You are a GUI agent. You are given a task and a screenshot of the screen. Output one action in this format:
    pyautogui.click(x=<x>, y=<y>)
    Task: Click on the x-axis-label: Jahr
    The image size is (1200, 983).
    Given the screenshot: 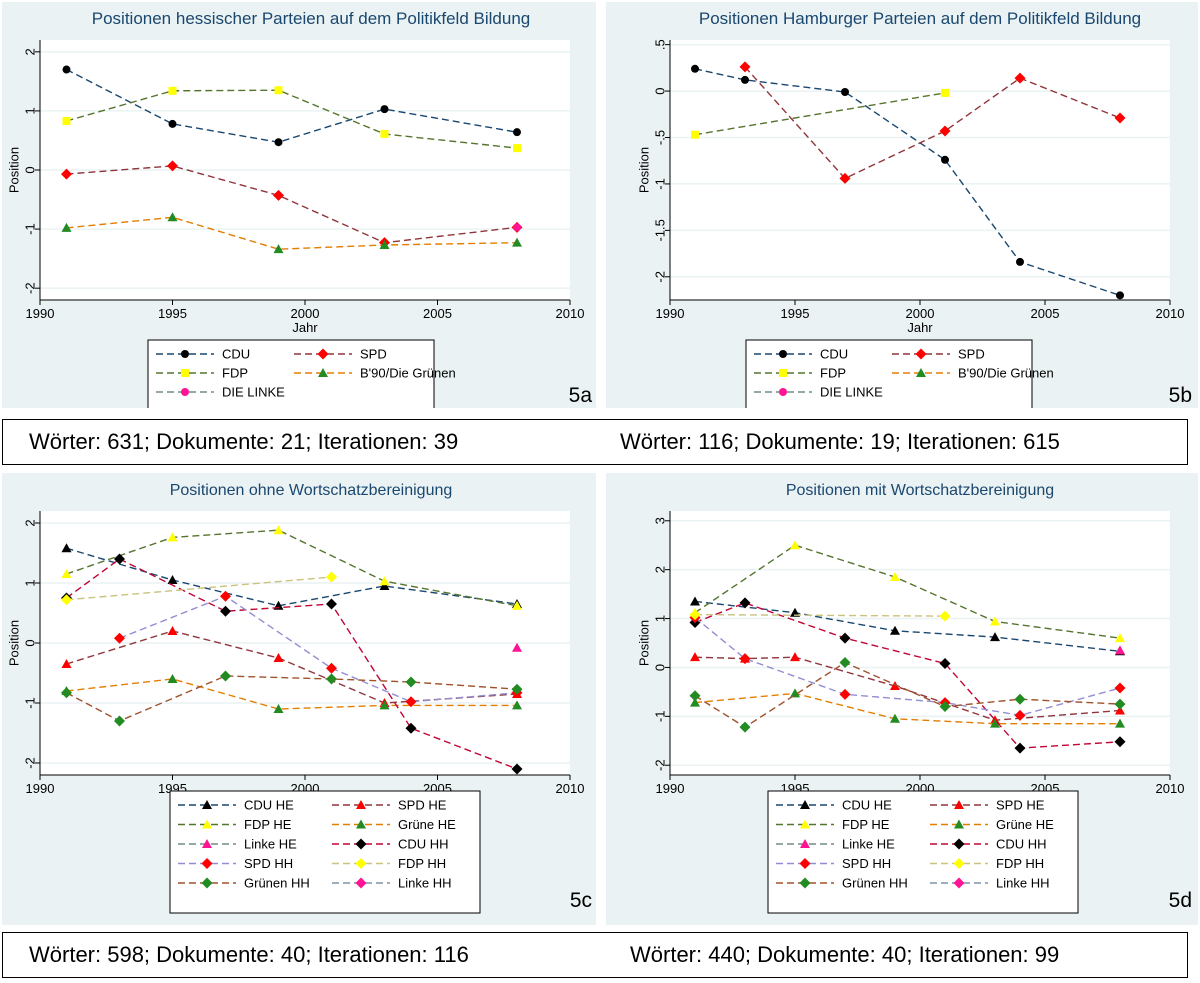 What is the action you would take?
    pyautogui.click(x=920, y=327)
    